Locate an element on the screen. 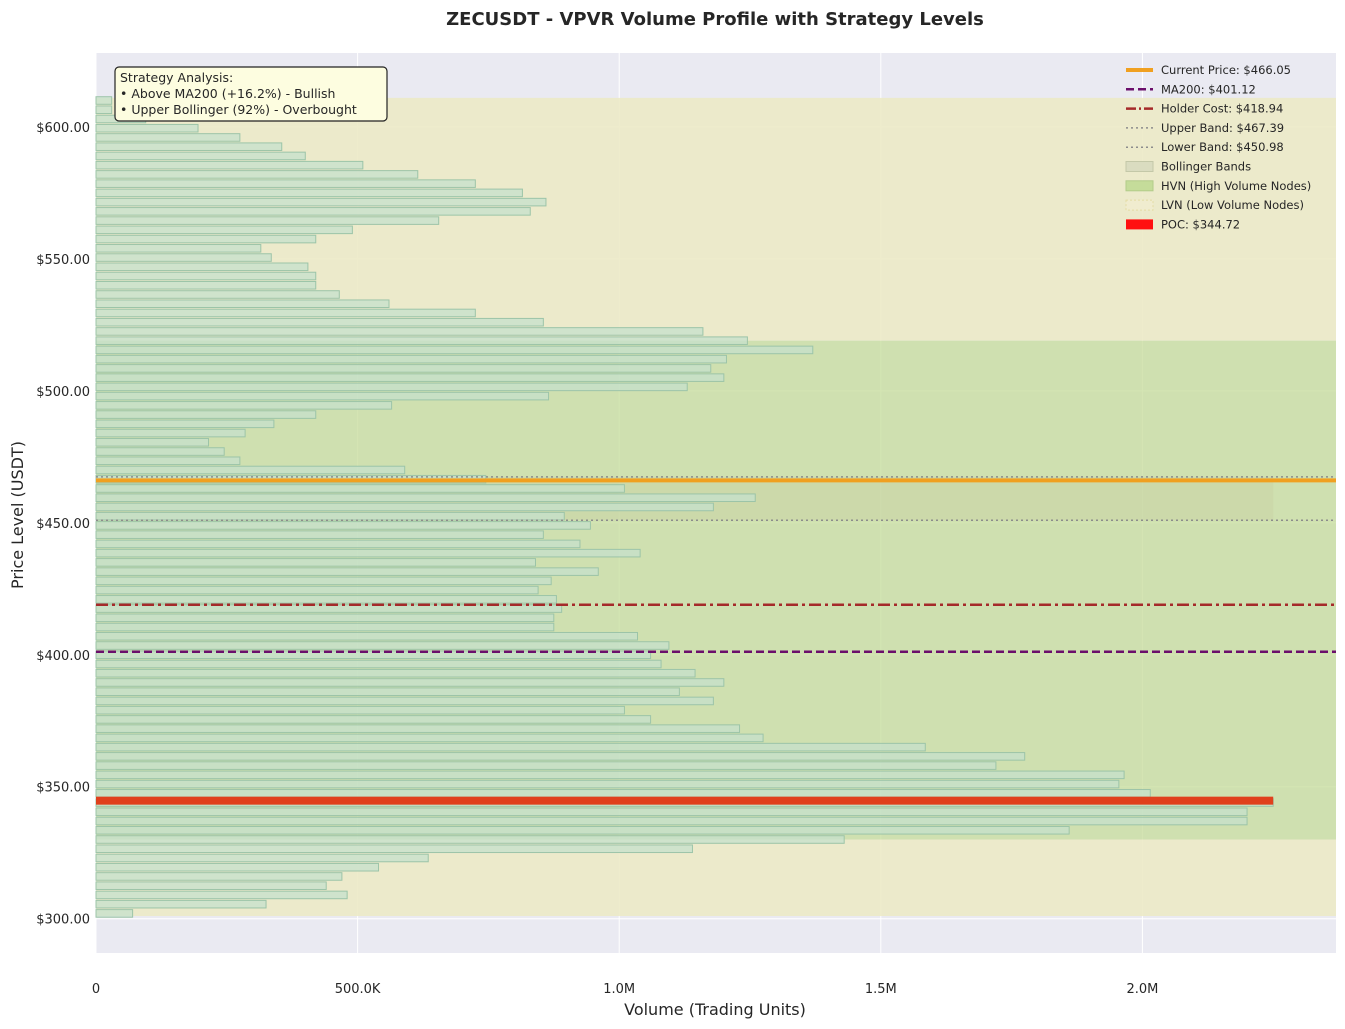  annotation-line: • Above MA200 (+16.2%) - Bullish is located at coordinates (227, 93).